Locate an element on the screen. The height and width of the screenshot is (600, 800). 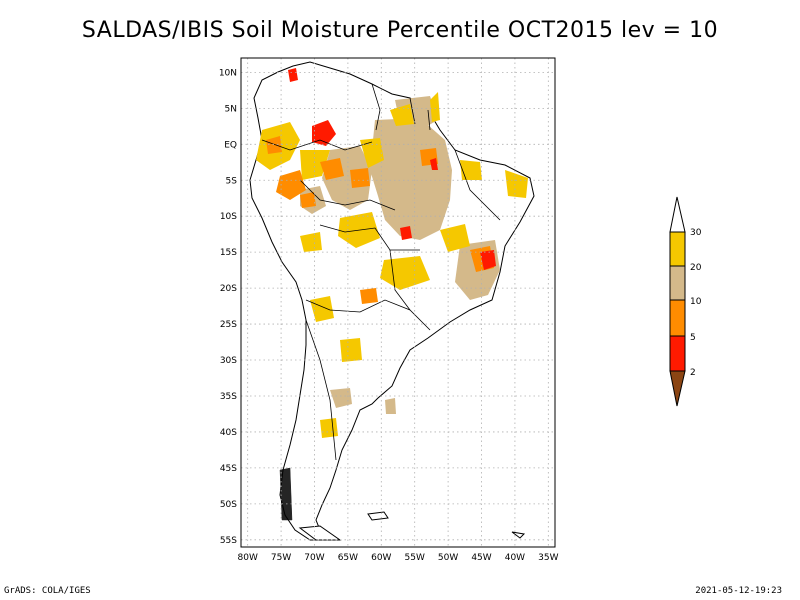
lat-label: 5S is located at coordinates (232, 181).